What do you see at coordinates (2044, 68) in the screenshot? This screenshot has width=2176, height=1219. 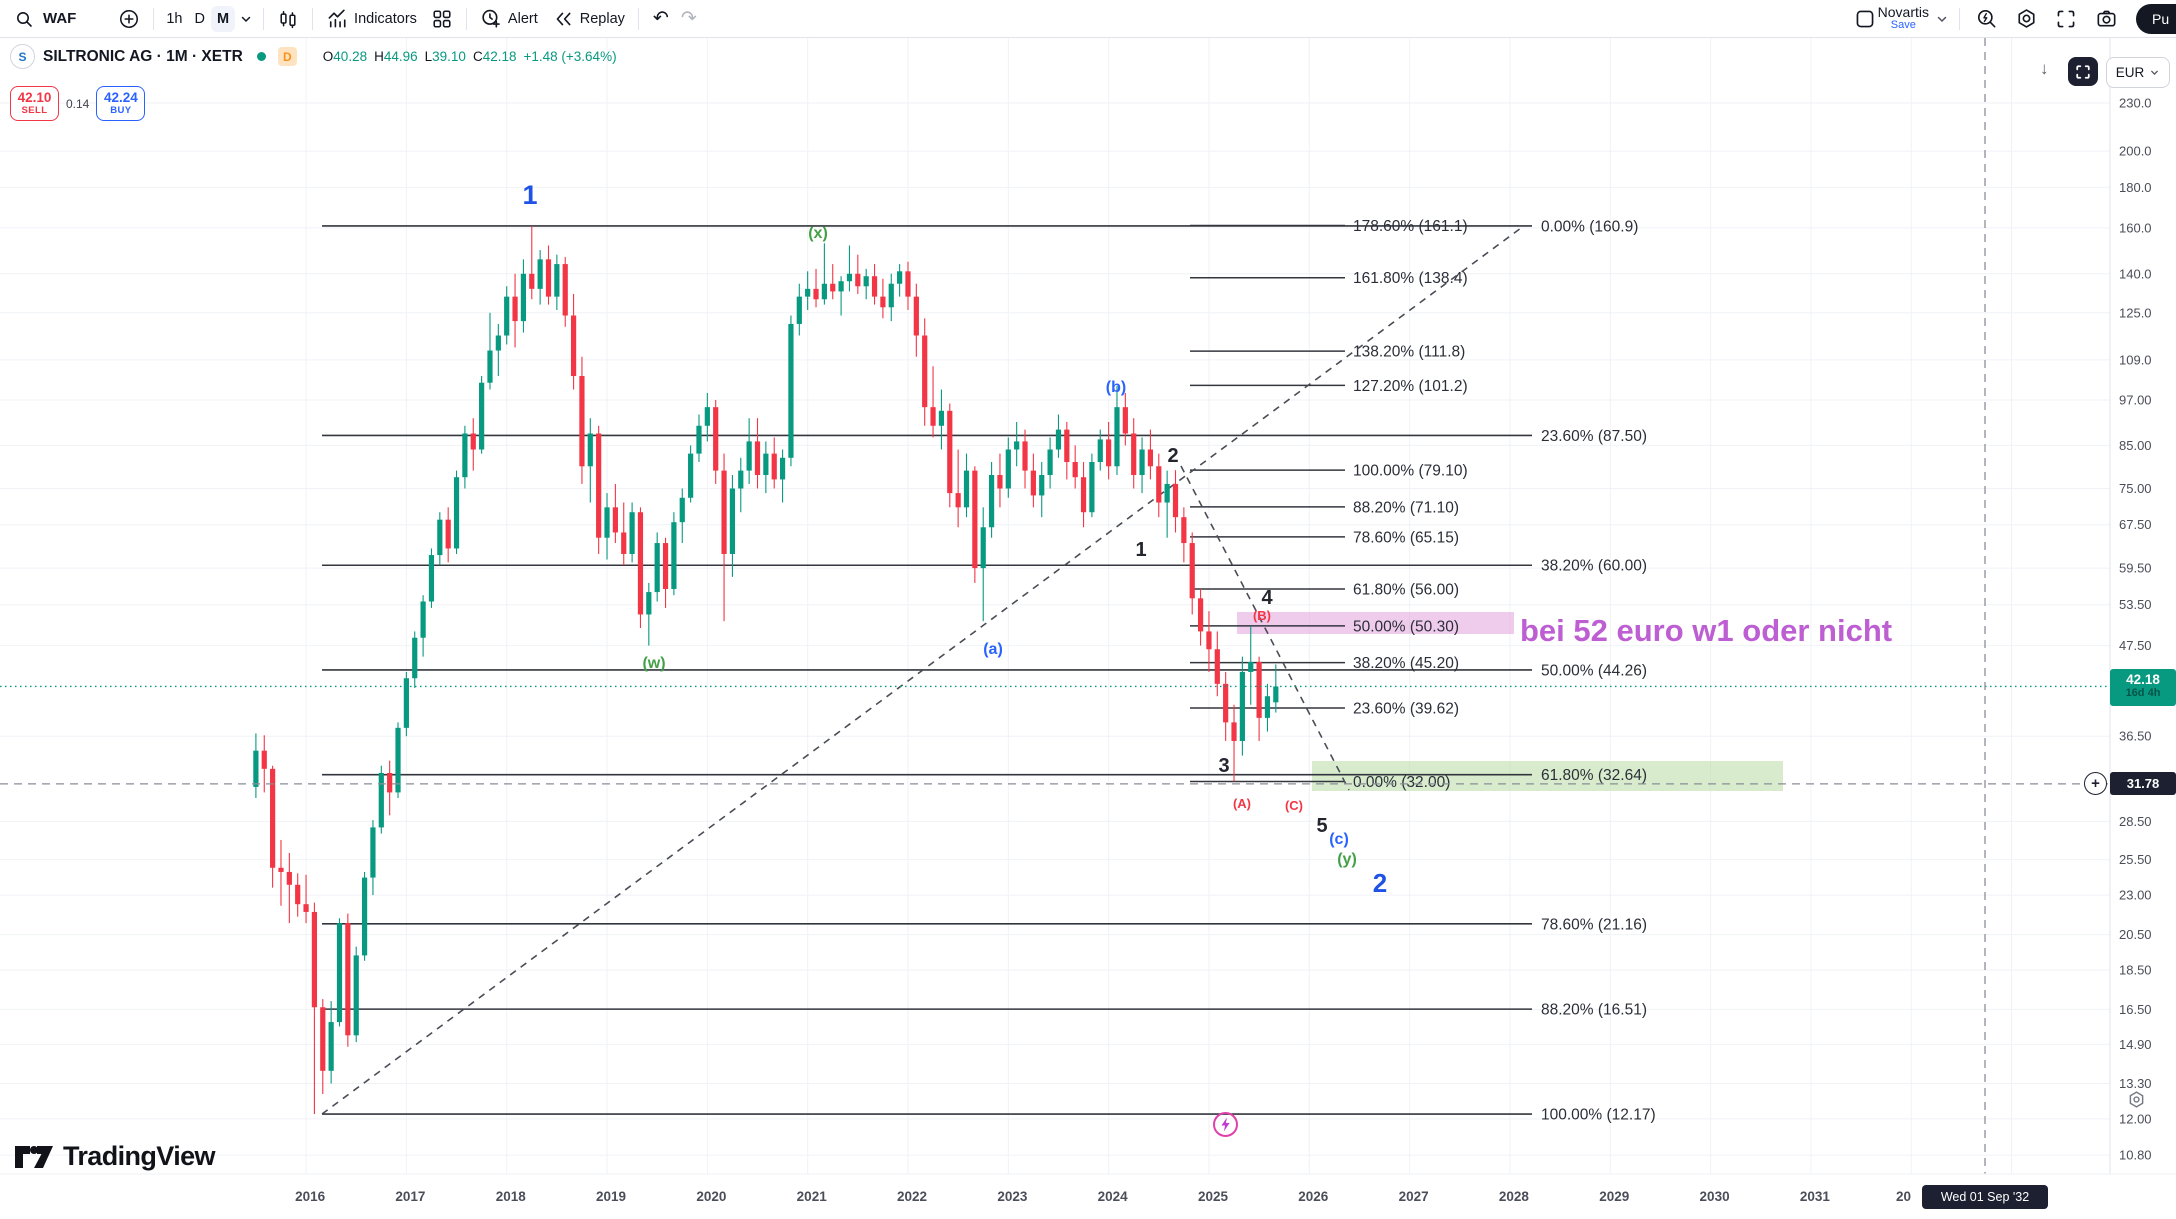 I see `scroll-down-arrow-icon: ↓` at bounding box center [2044, 68].